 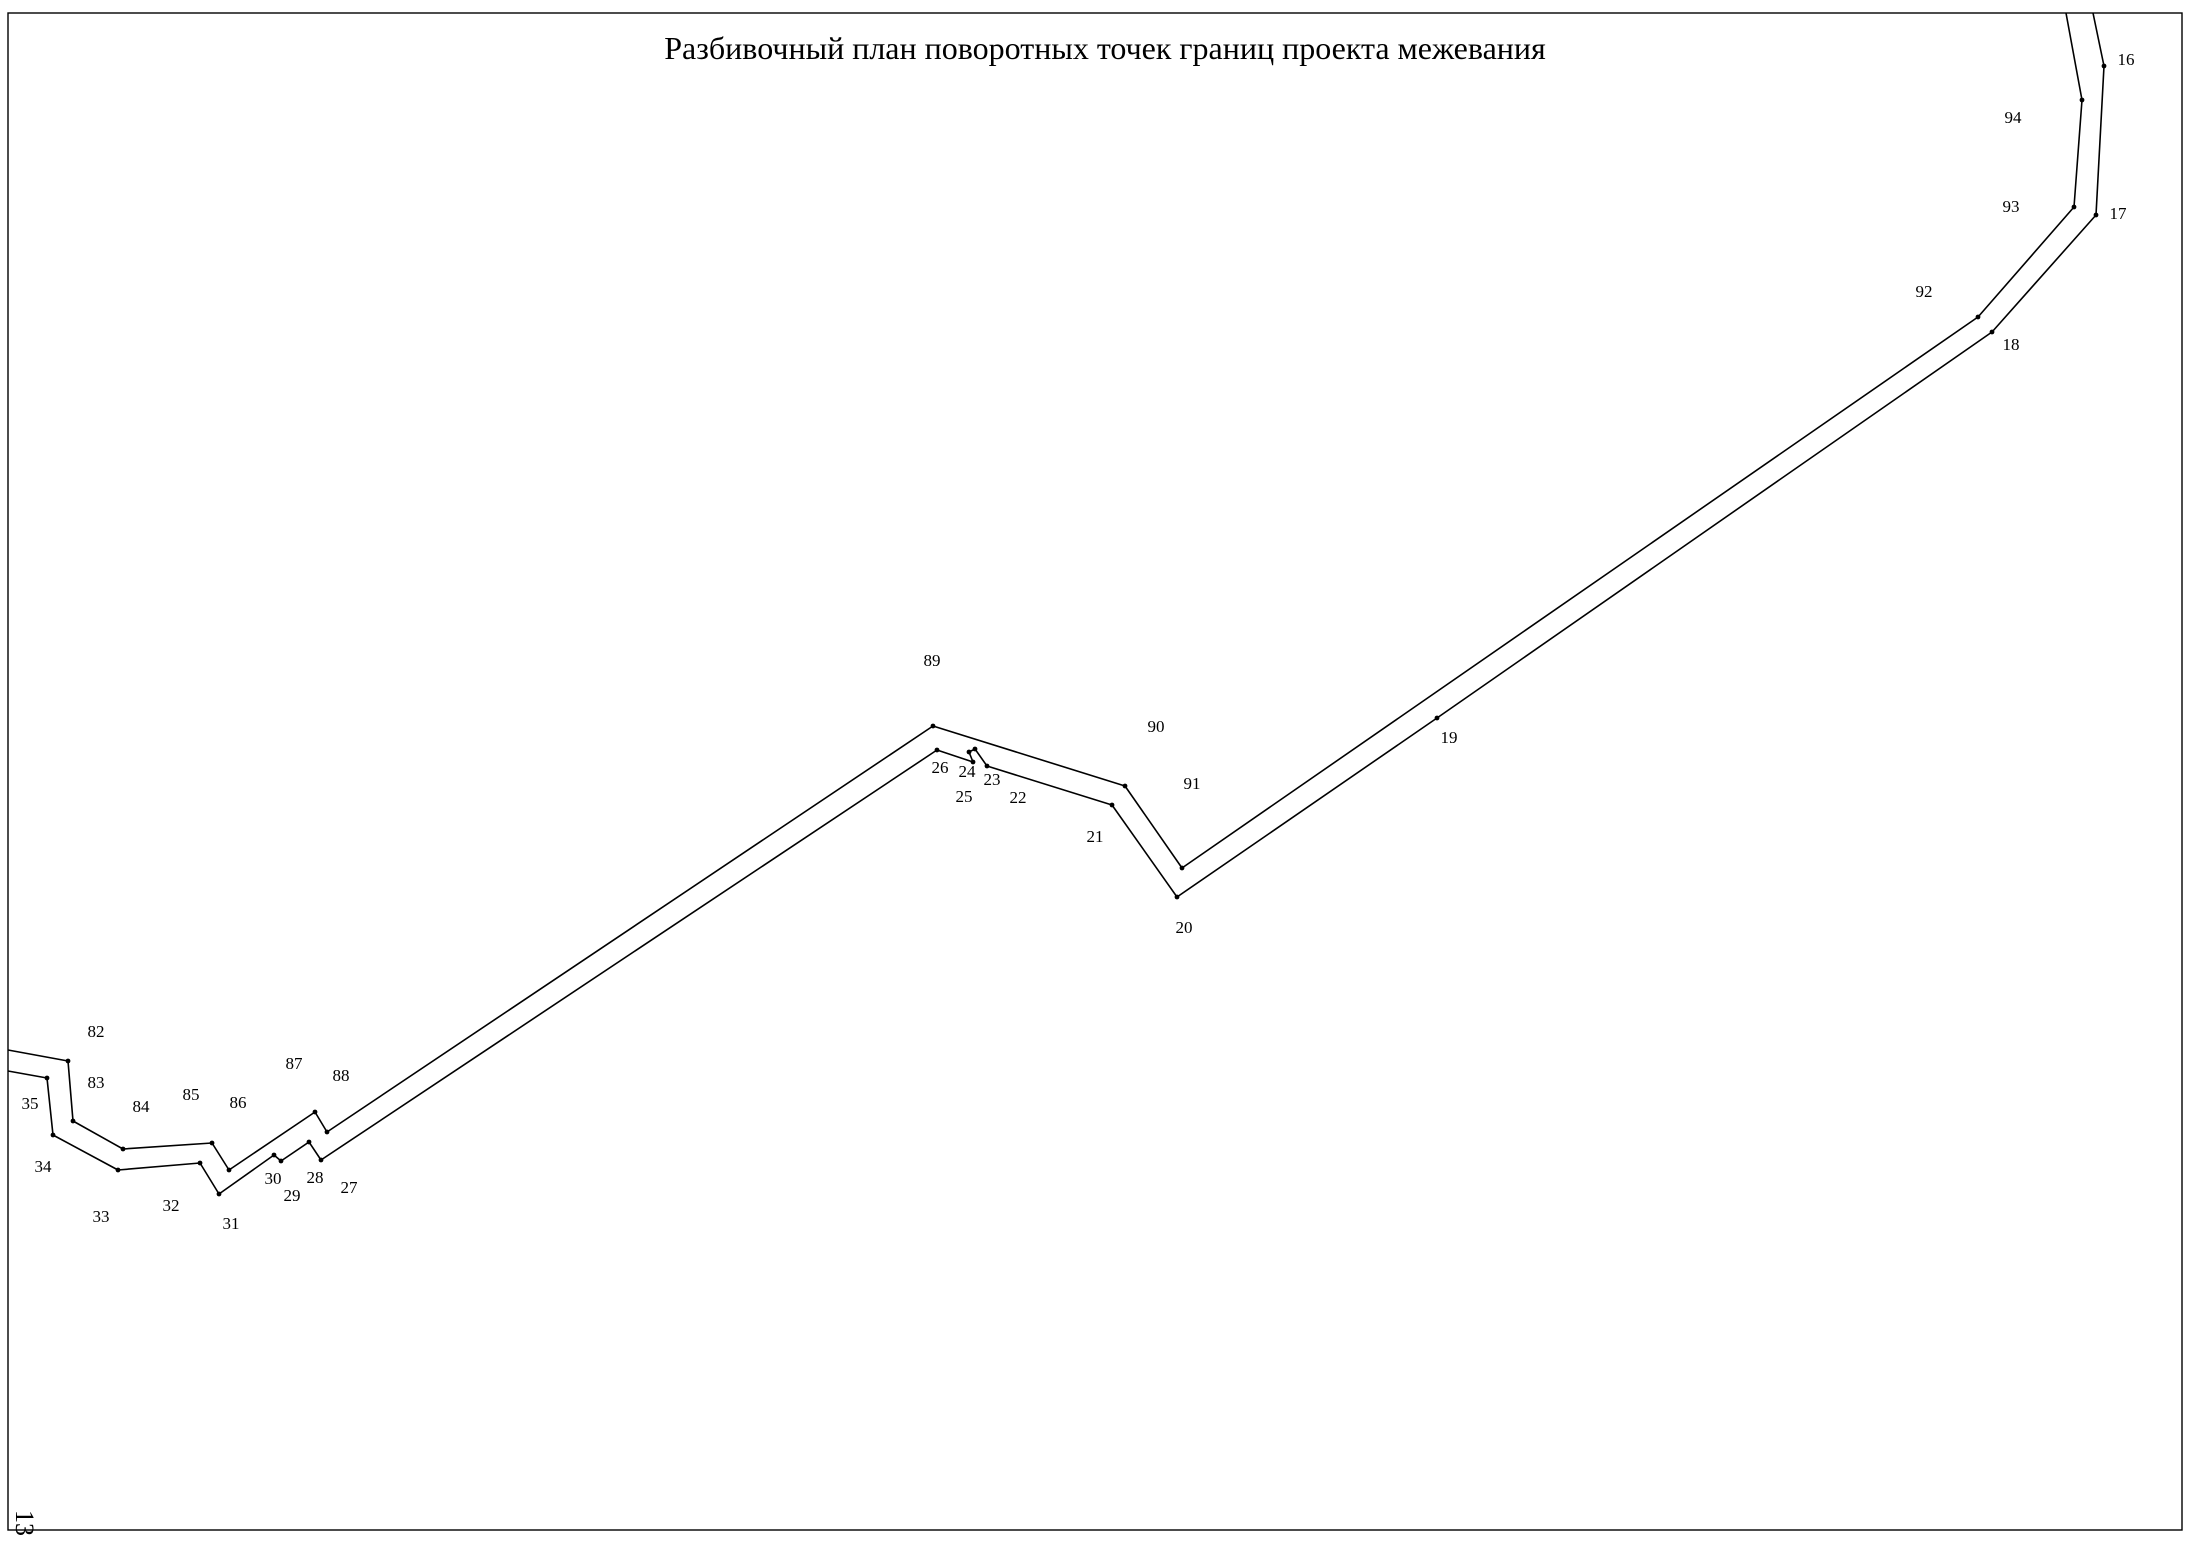 What do you see at coordinates (24, 1523) in the screenshot?
I see `page-number: 13` at bounding box center [24, 1523].